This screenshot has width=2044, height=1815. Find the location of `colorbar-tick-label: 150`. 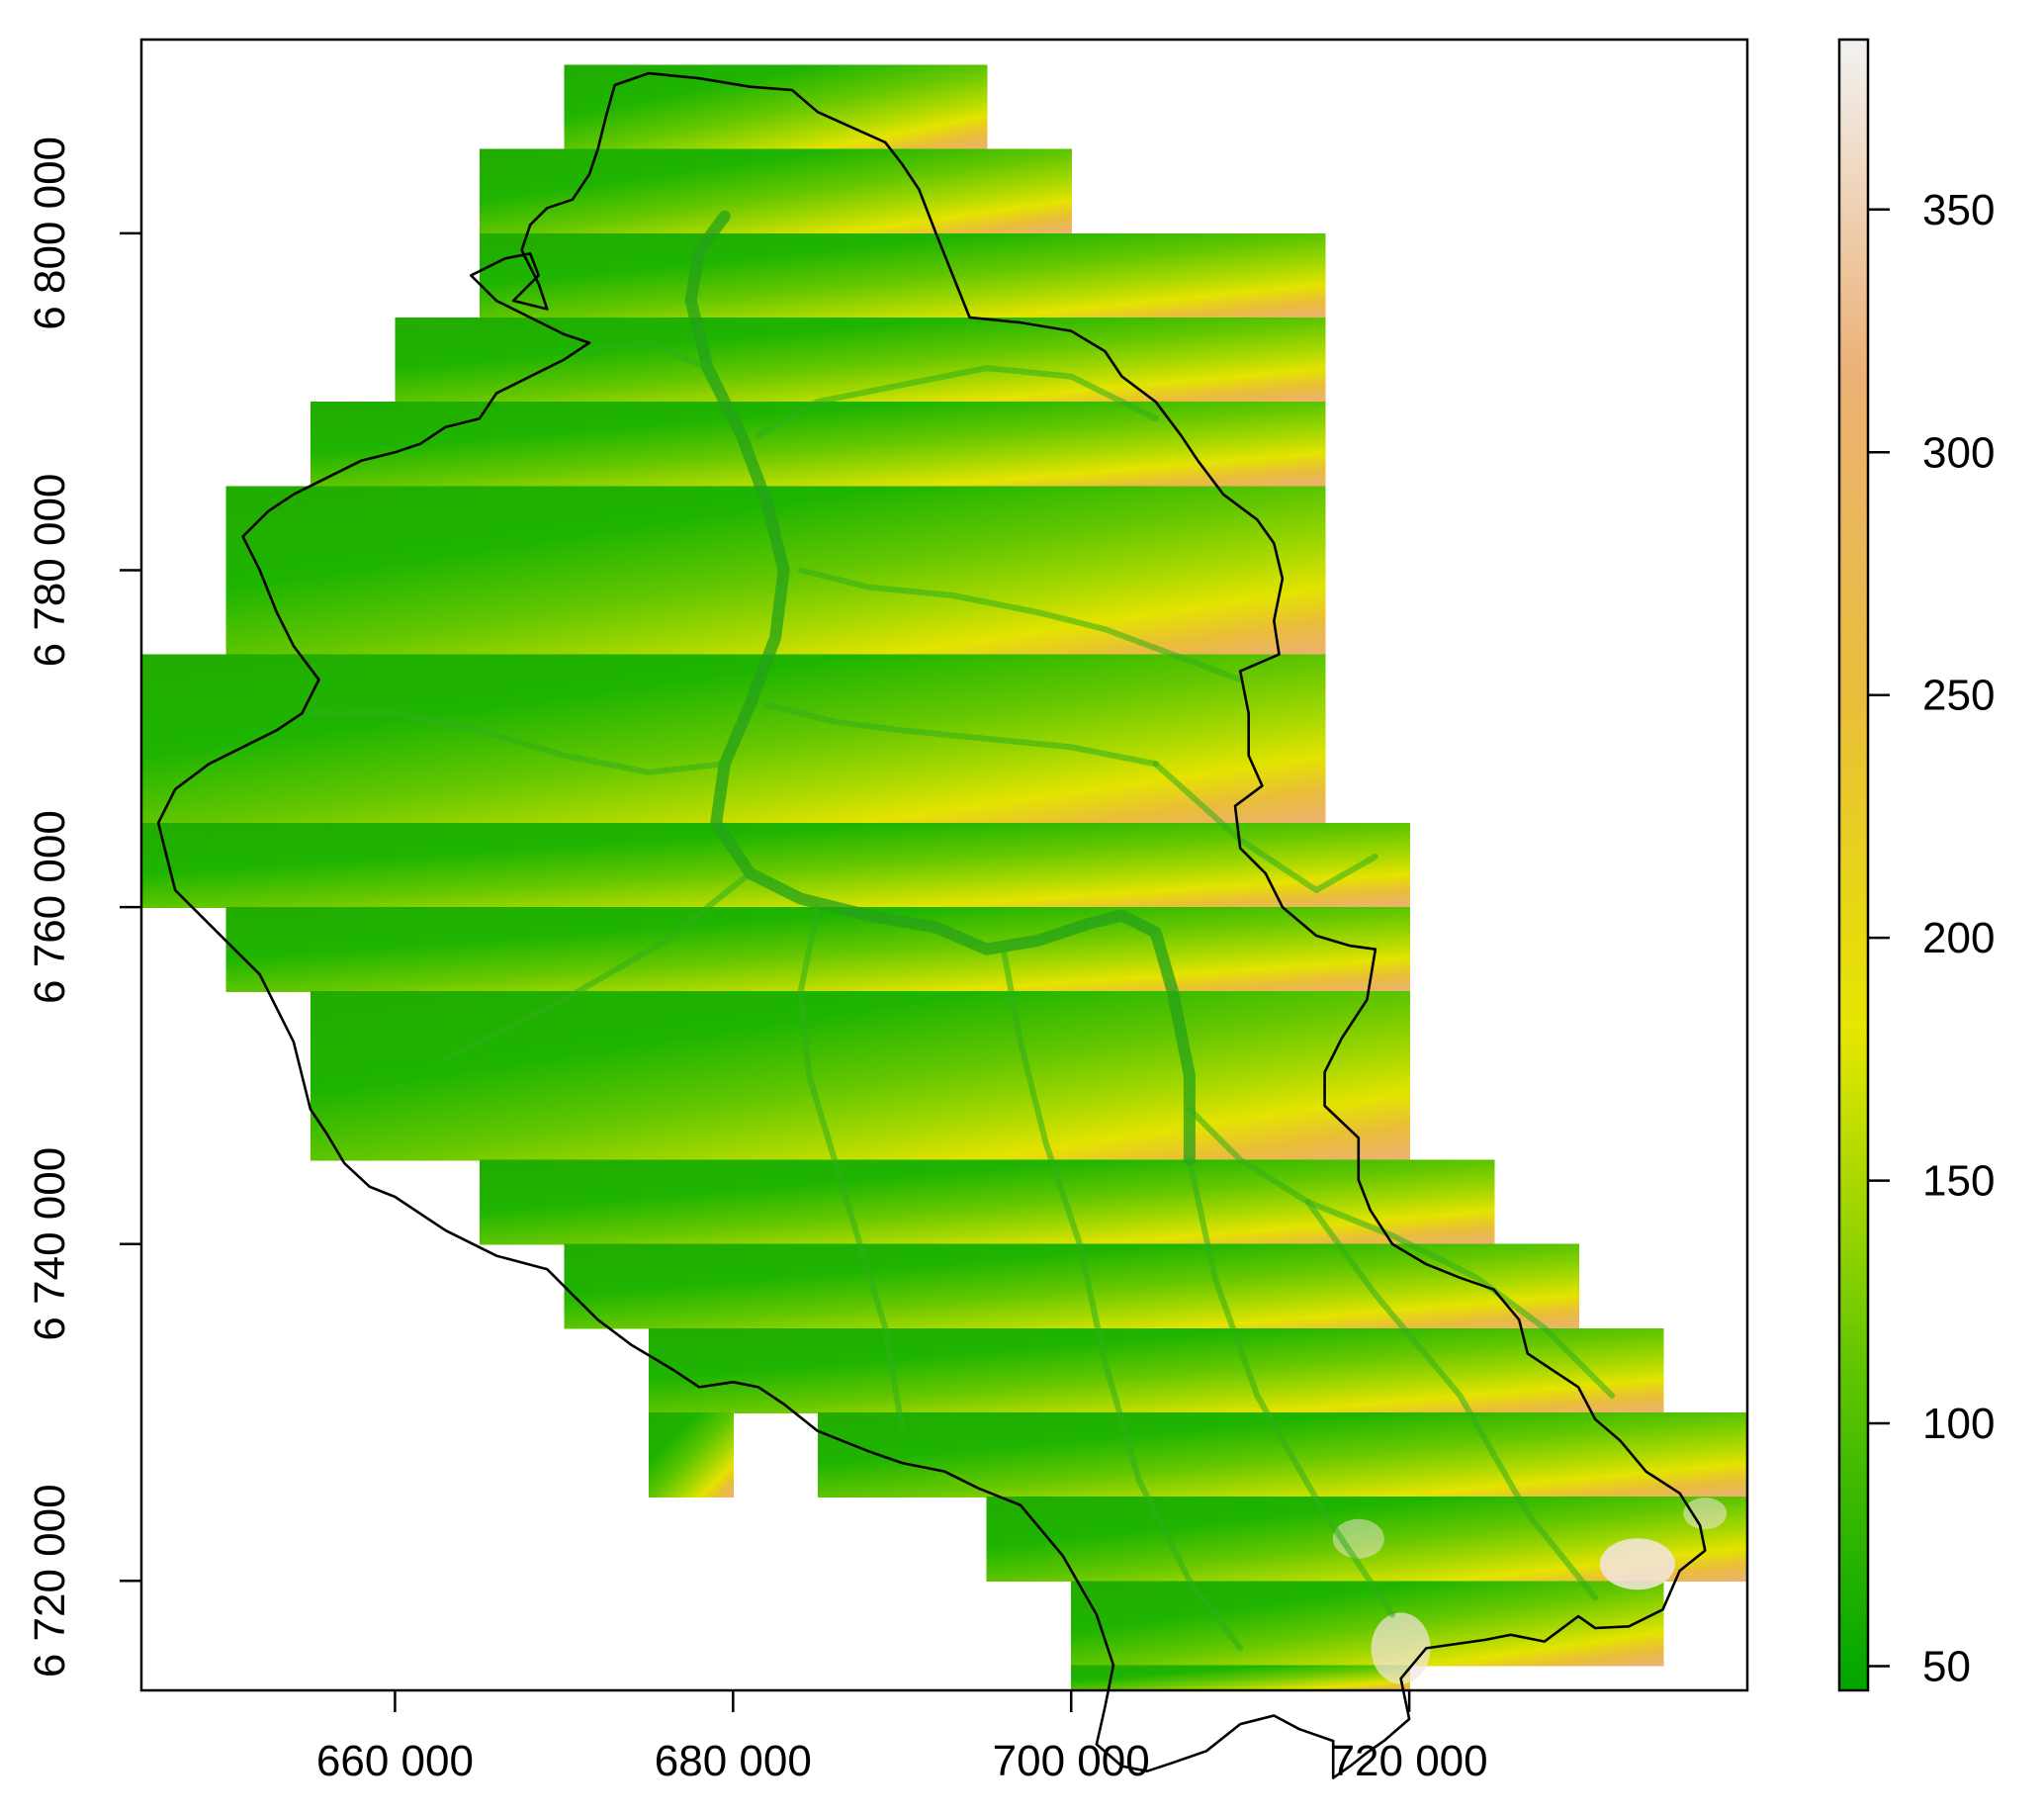

colorbar-tick-label: 150 is located at coordinates (1958, 1181).